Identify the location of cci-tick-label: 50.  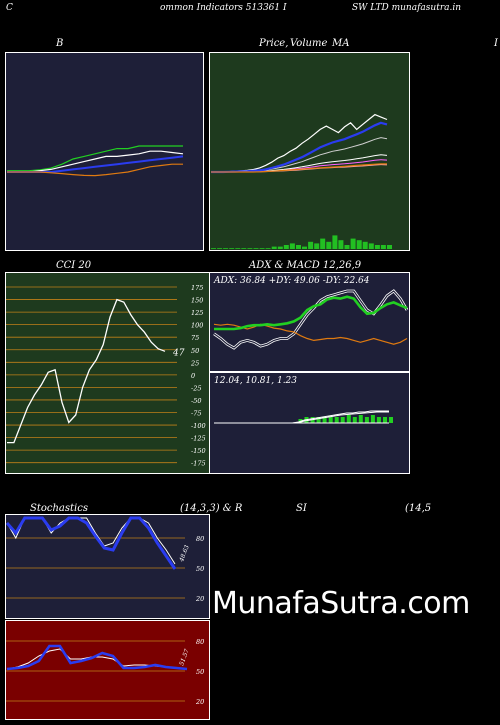
(195, 351).